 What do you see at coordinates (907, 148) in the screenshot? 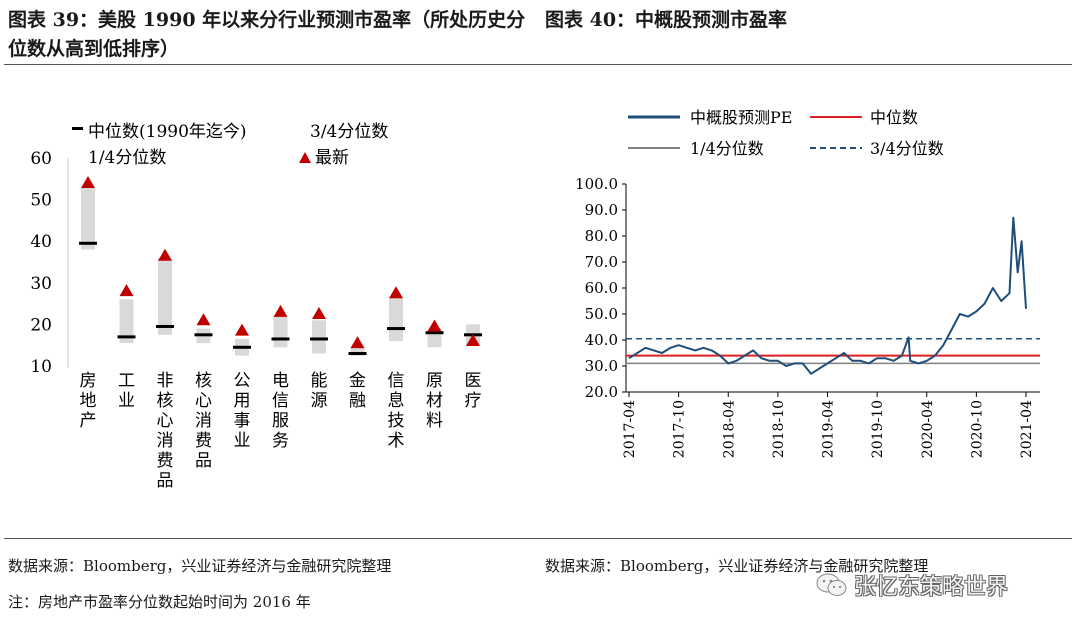
I see `legend-q3-line-label: 3/4分位数` at bounding box center [907, 148].